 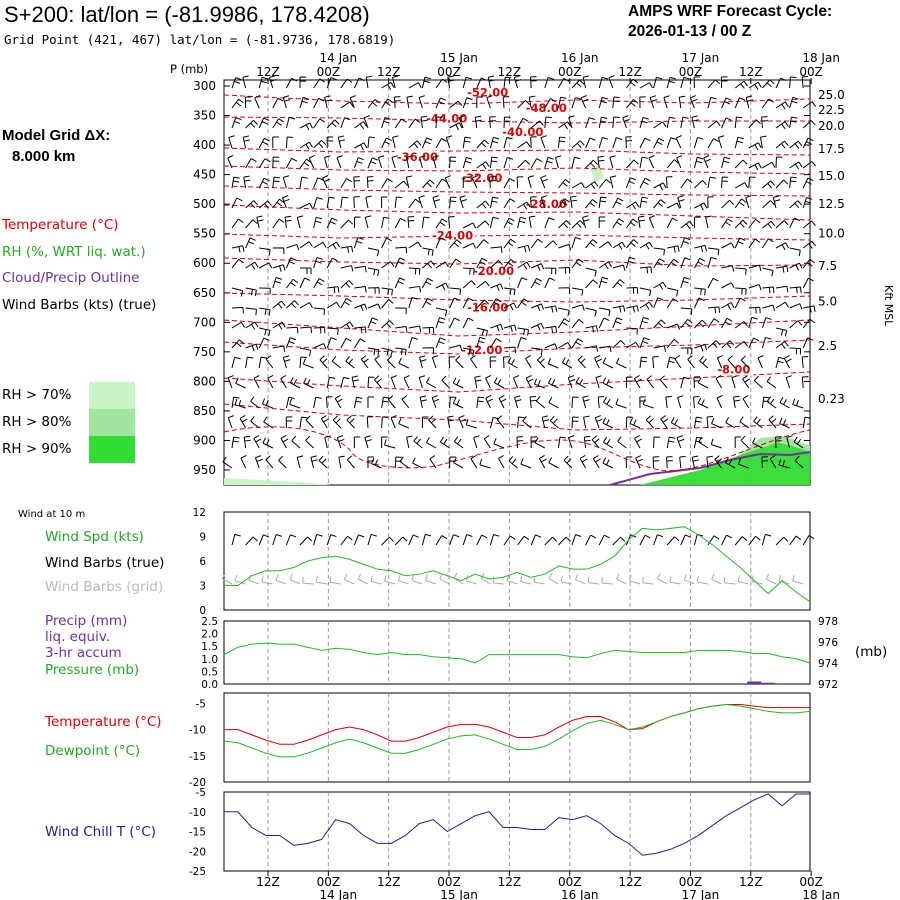 I want to click on surface-barb-field, so click(x=518, y=559).